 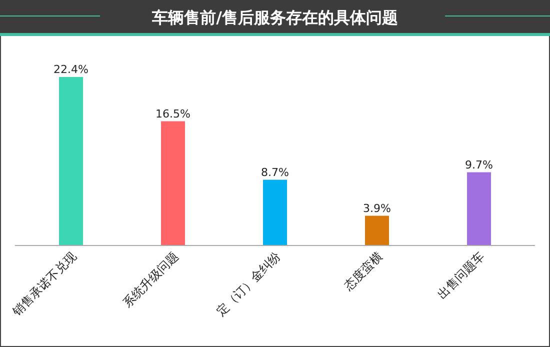 I want to click on x-tick-label: 出售问题车, so click(x=461, y=275).